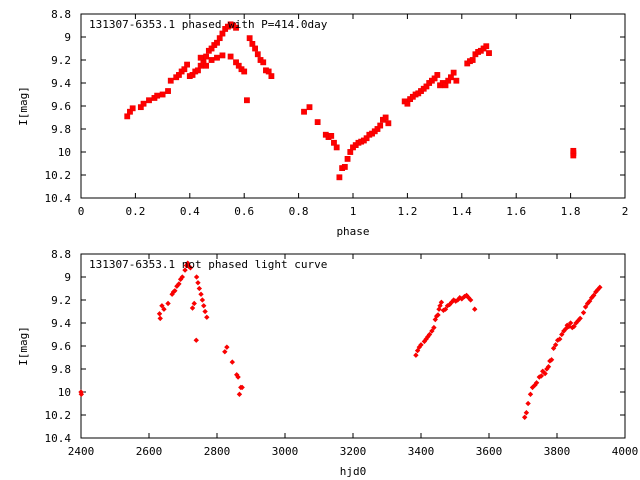  Describe the element at coordinates (23, 346) in the screenshot. I see `y-axis-title: I[mag]` at that location.